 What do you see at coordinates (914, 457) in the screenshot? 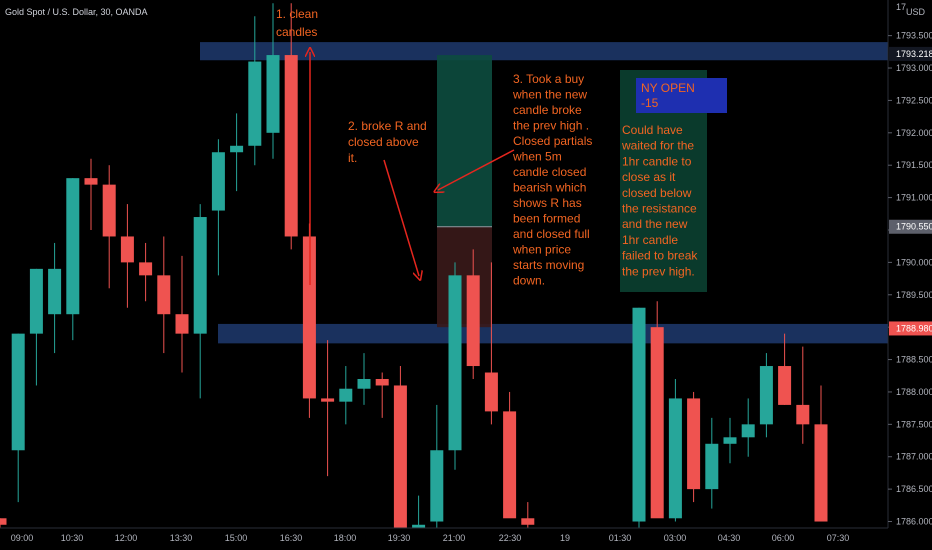
I see `price-tick-label: 1787.000` at bounding box center [914, 457].